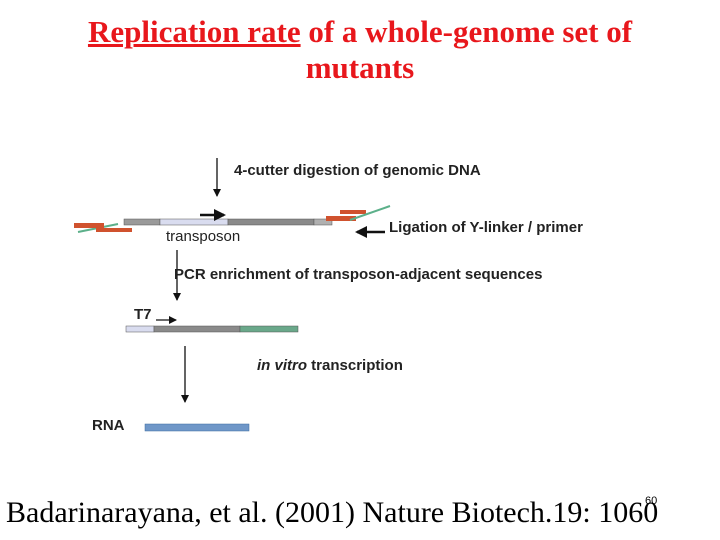  I want to click on step-digestion-label: 4-cutter digestion of genomic DNA, so click(357, 170).